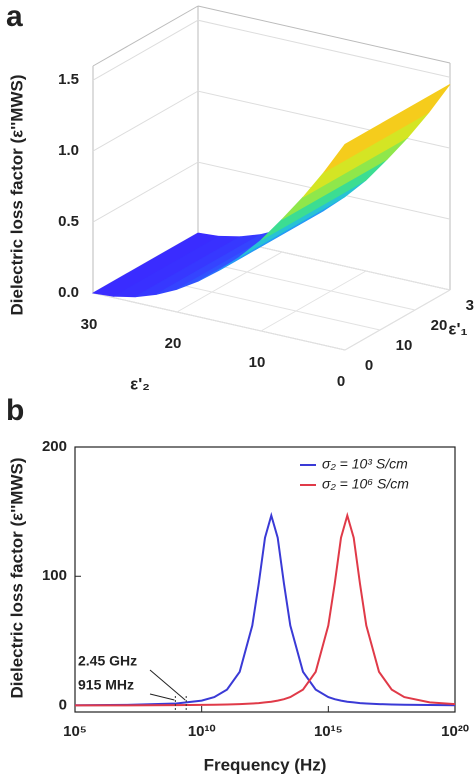 The height and width of the screenshot is (782, 474). I want to click on x-tick-label: 10⁵, so click(75, 731).